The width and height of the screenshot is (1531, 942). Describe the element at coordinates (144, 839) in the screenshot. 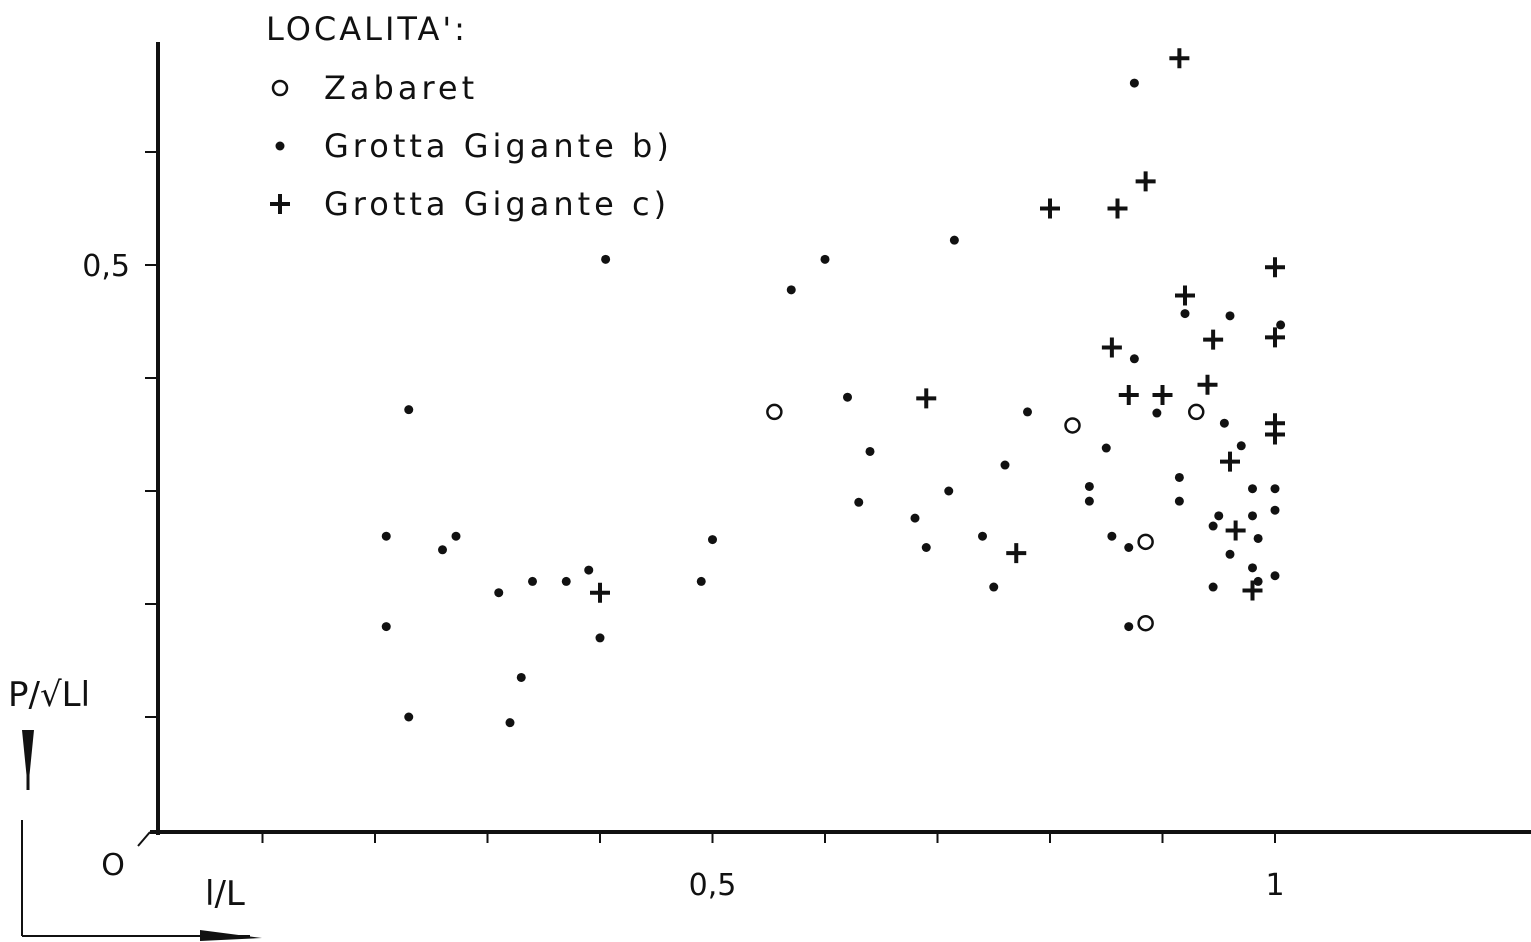

I see `origin-stroke` at that location.